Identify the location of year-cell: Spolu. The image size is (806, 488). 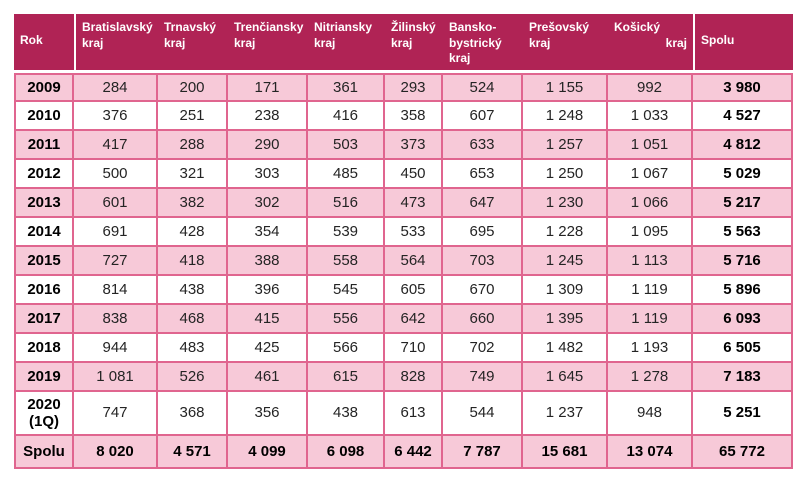
(44, 452).